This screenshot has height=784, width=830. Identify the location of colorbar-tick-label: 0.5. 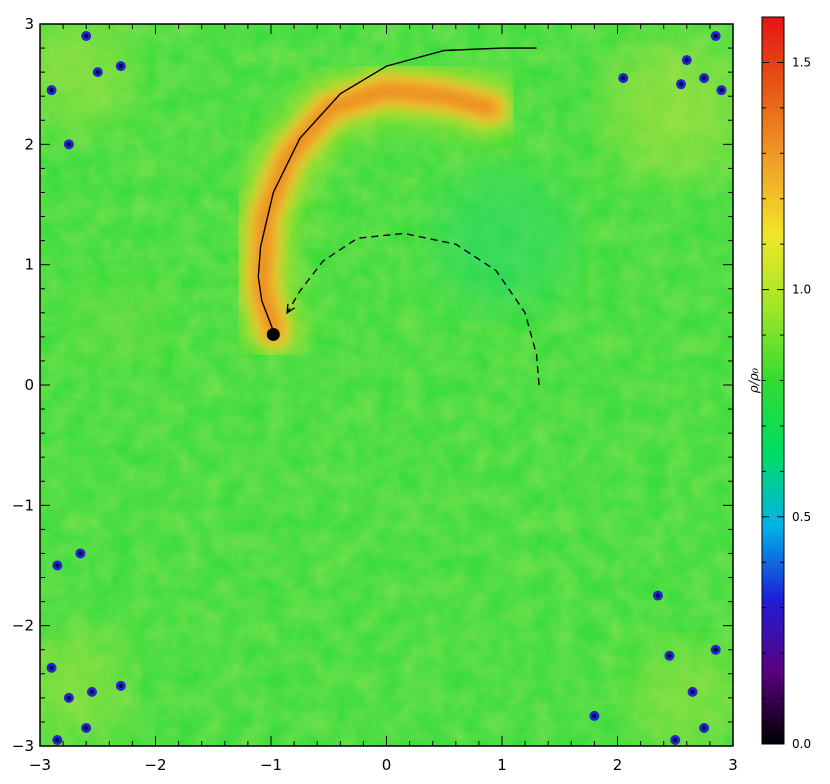
(801, 517).